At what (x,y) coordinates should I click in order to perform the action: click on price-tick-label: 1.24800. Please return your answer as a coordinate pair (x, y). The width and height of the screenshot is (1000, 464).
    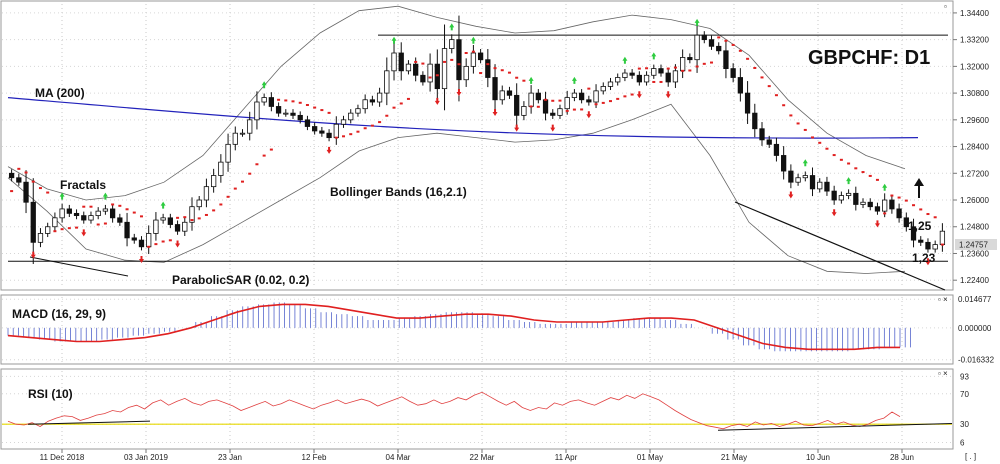
    Looking at the image, I should click on (974, 227).